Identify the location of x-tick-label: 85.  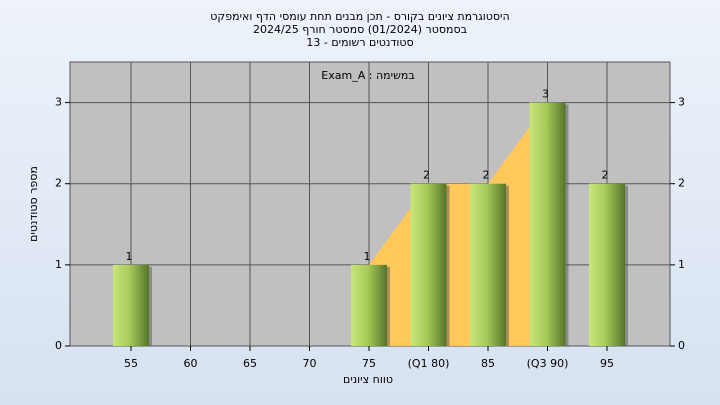
(488, 363).